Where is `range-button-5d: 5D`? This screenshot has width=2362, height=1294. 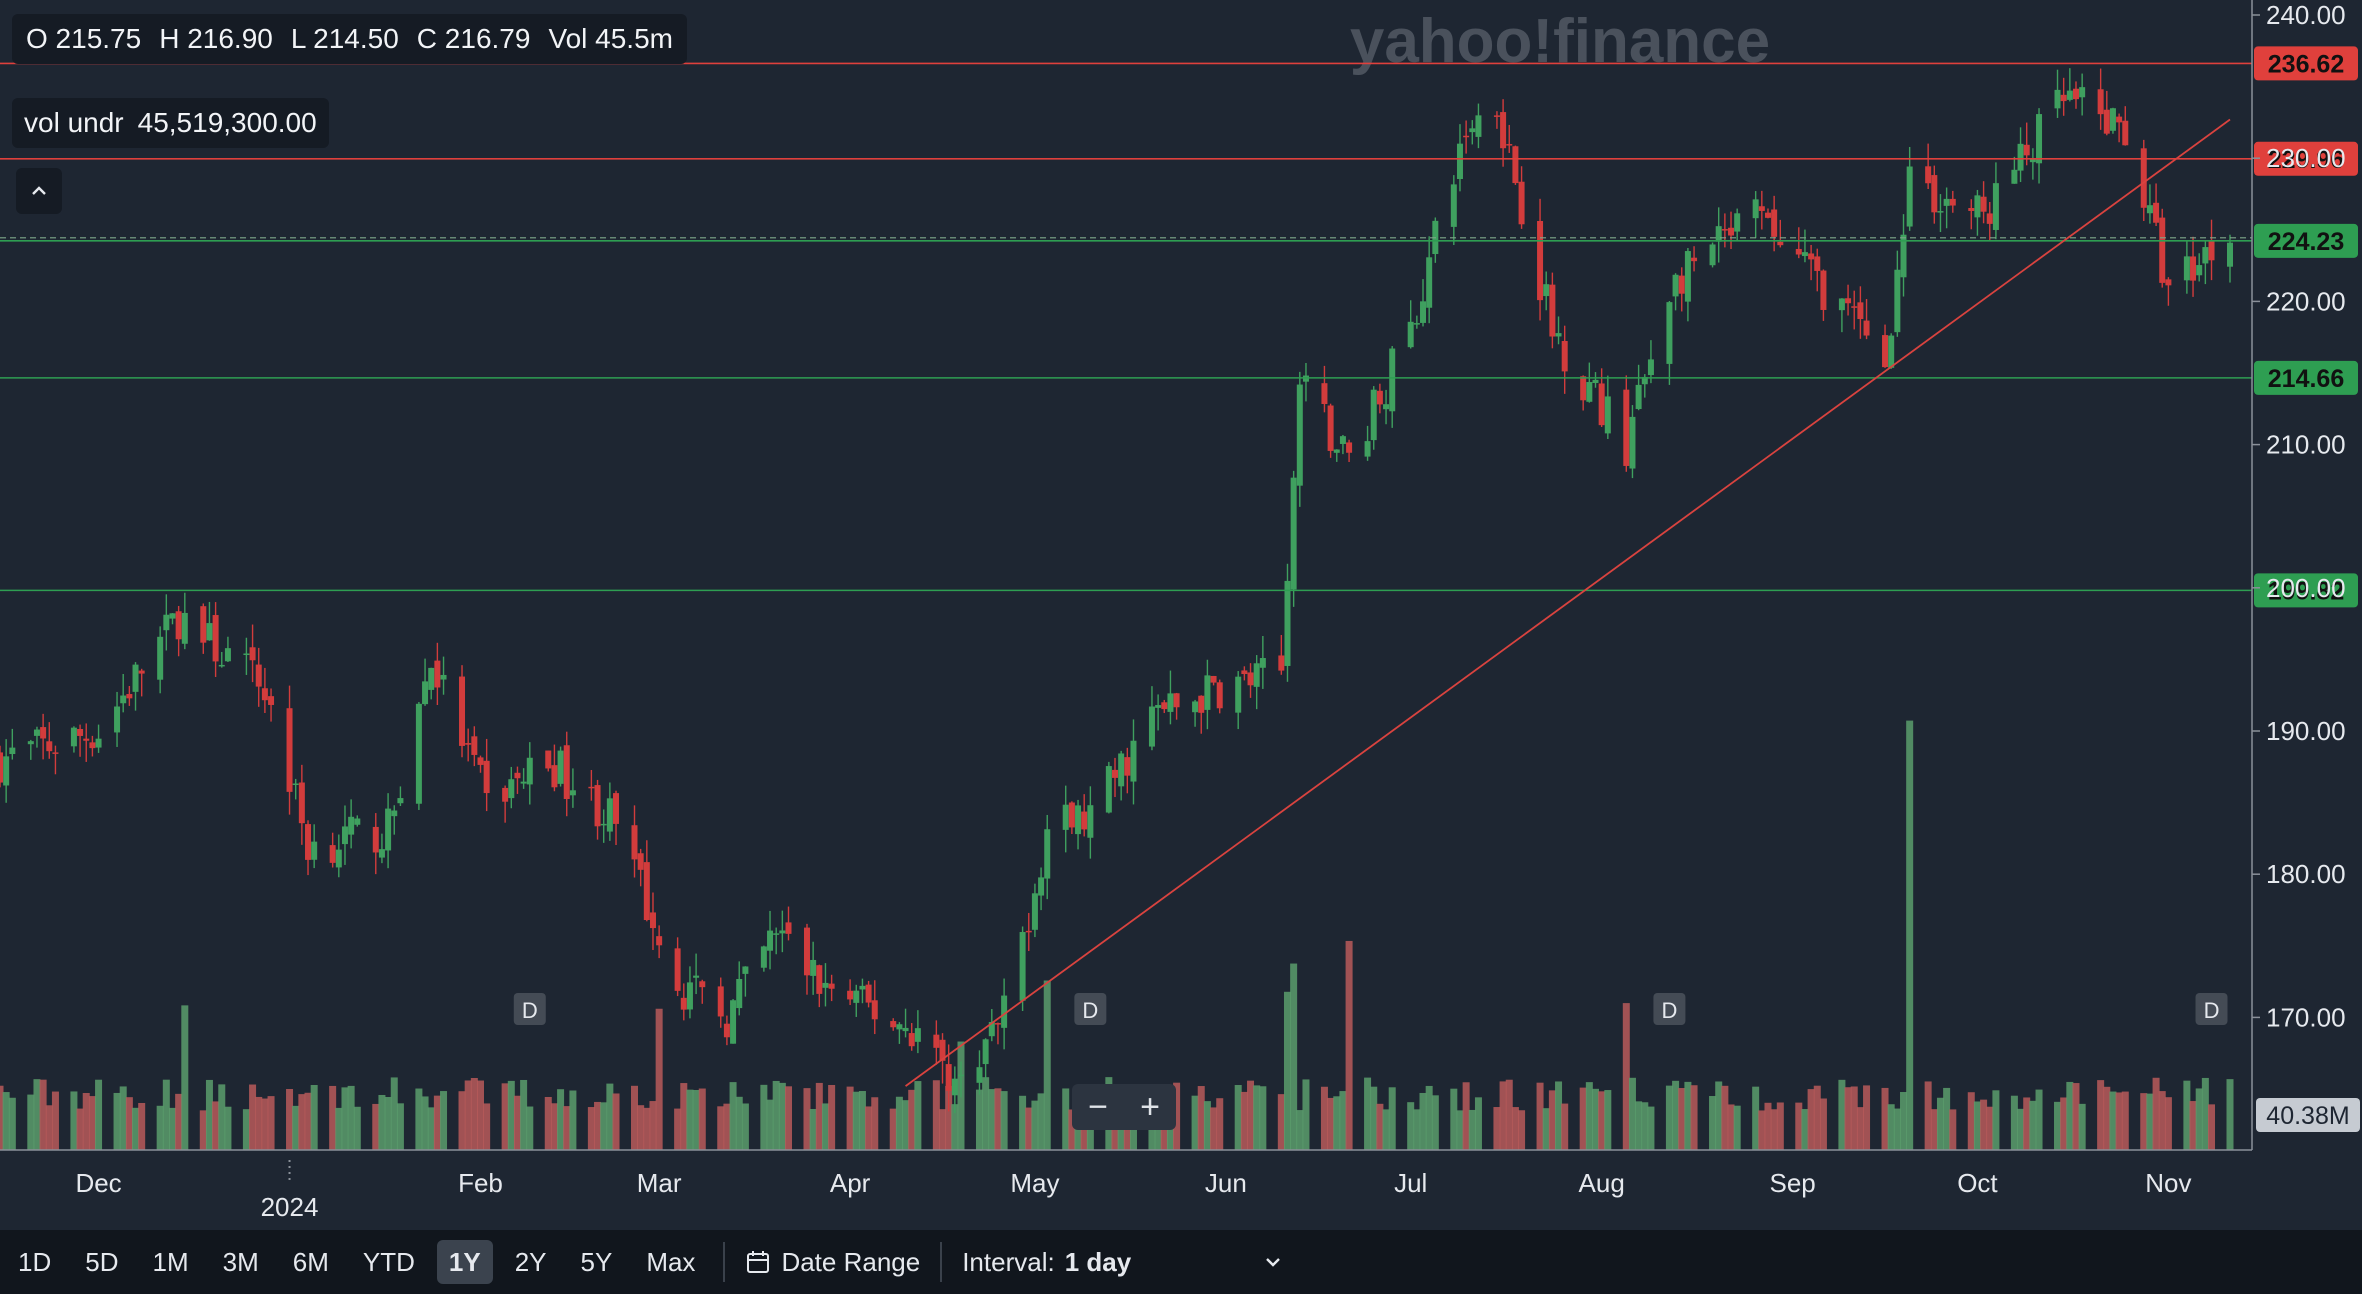
range-button-5d: 5D is located at coordinates (102, 1261).